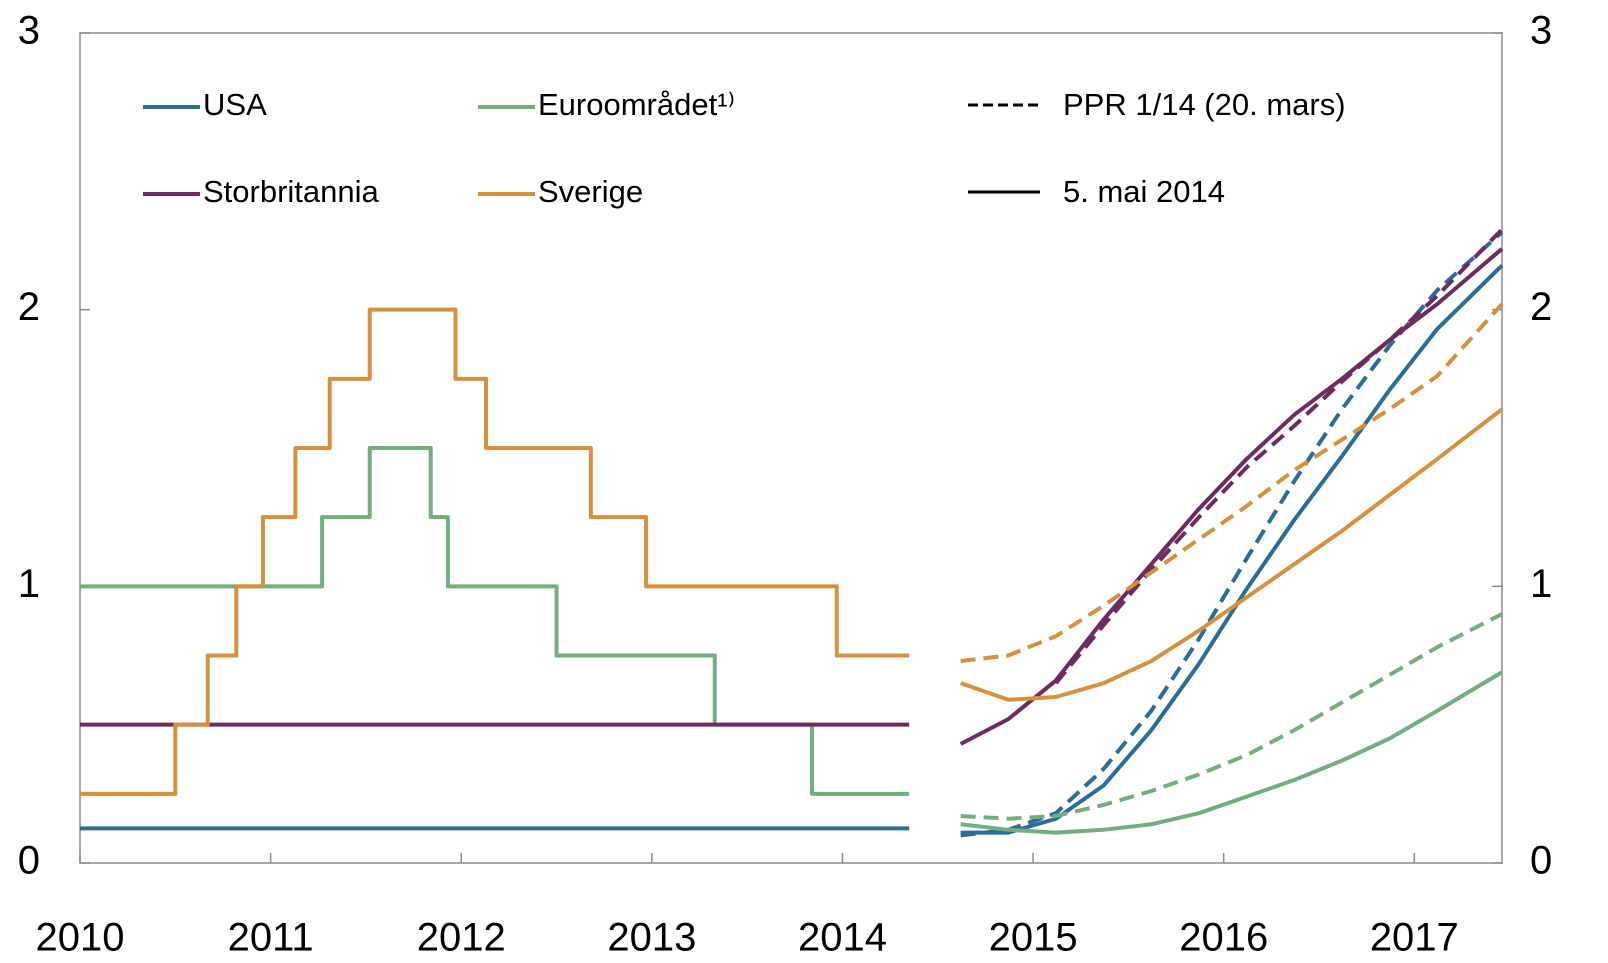 This screenshot has width=1608, height=963. Describe the element at coordinates (1541, 31) in the screenshot. I see `y2-tick-label: 3` at that location.